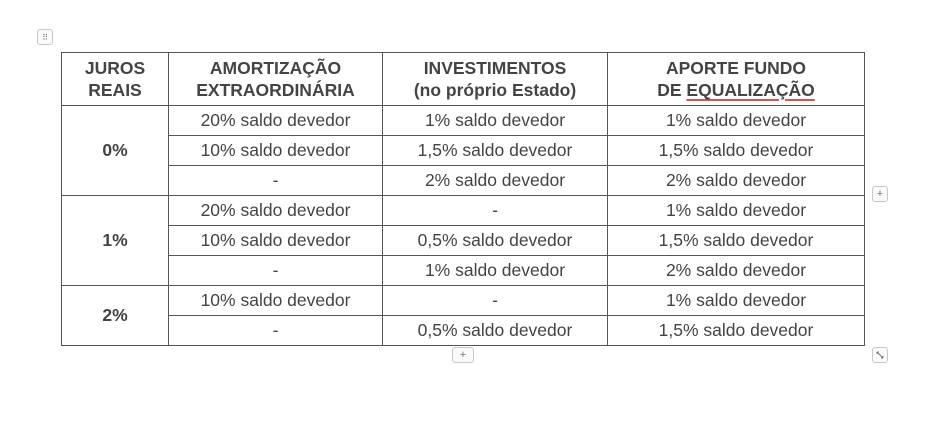  Describe the element at coordinates (275, 79) in the screenshot. I see `header-amortizacao: AMORTIZAÇÃO EXTRAORDINÁRIA` at that location.